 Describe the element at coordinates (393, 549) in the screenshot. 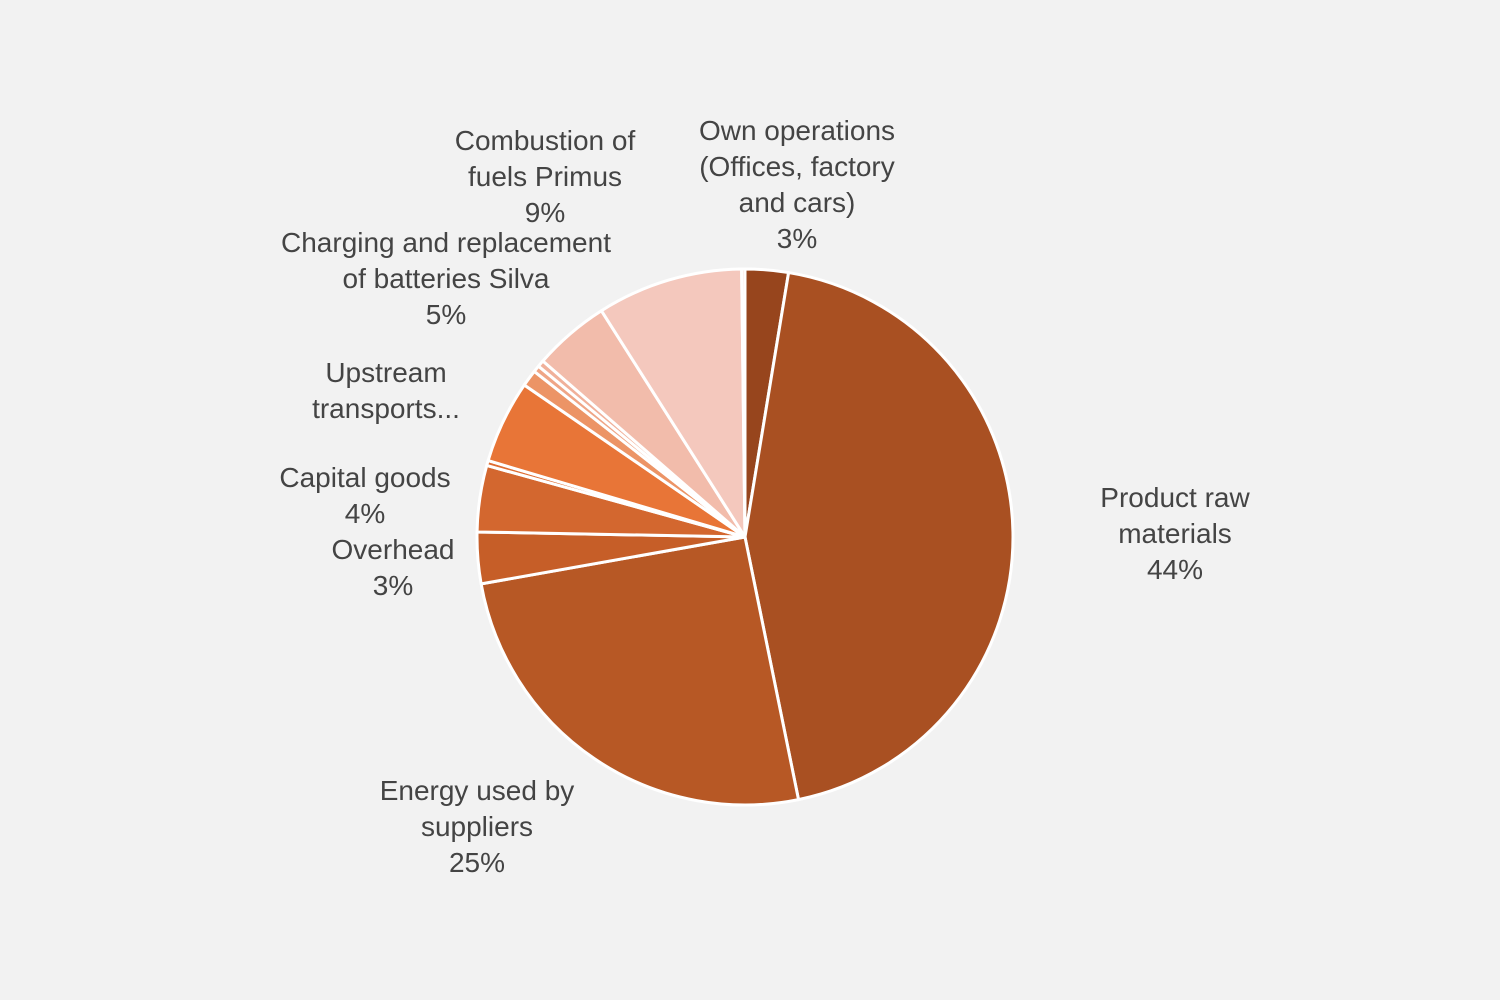

I see `slice-label-line: Overhead` at that location.